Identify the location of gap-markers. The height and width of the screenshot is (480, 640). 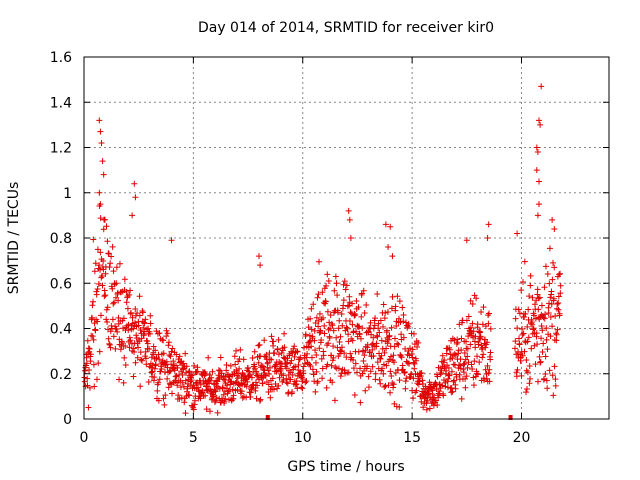
(389, 417).